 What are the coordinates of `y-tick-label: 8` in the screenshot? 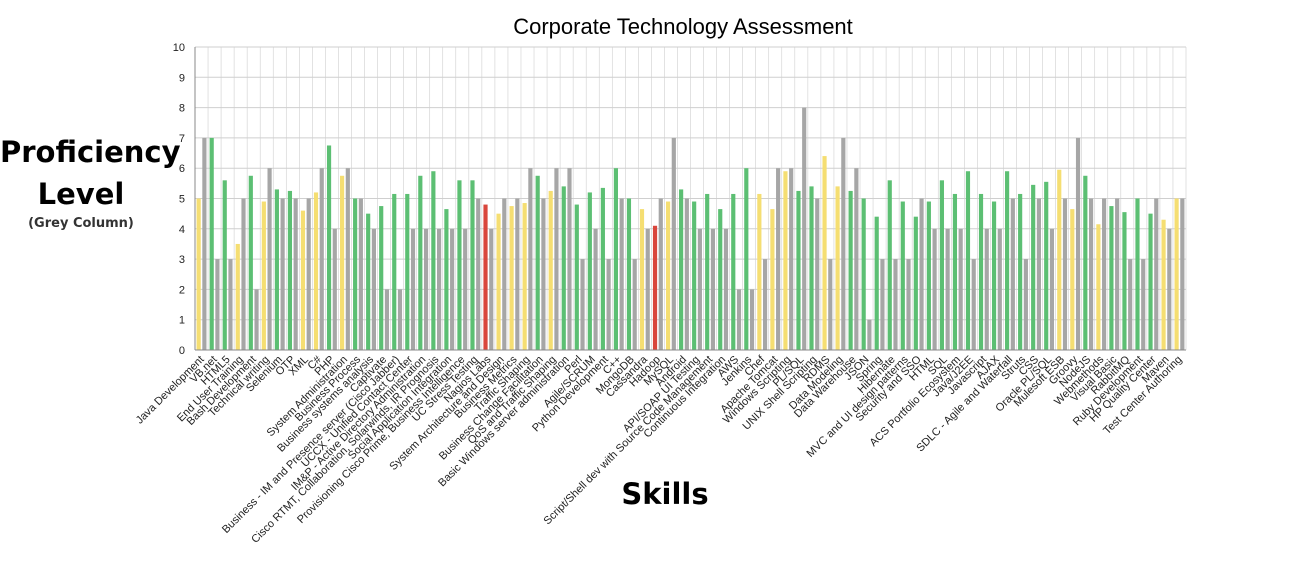 It's located at (182, 109).